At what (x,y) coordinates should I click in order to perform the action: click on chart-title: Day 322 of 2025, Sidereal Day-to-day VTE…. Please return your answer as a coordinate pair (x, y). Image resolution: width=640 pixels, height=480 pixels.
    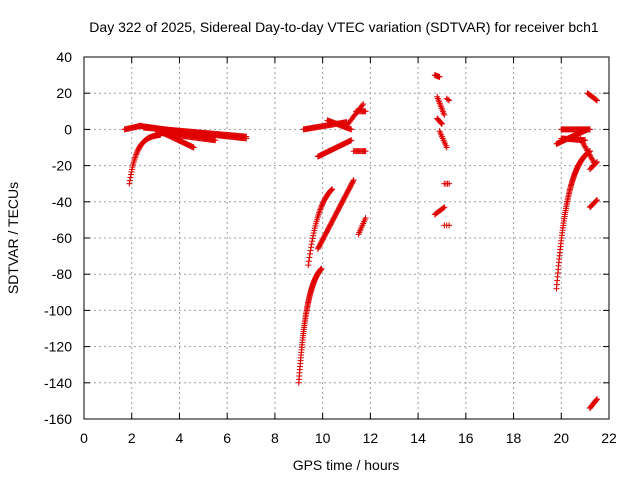
    Looking at the image, I should click on (344, 27).